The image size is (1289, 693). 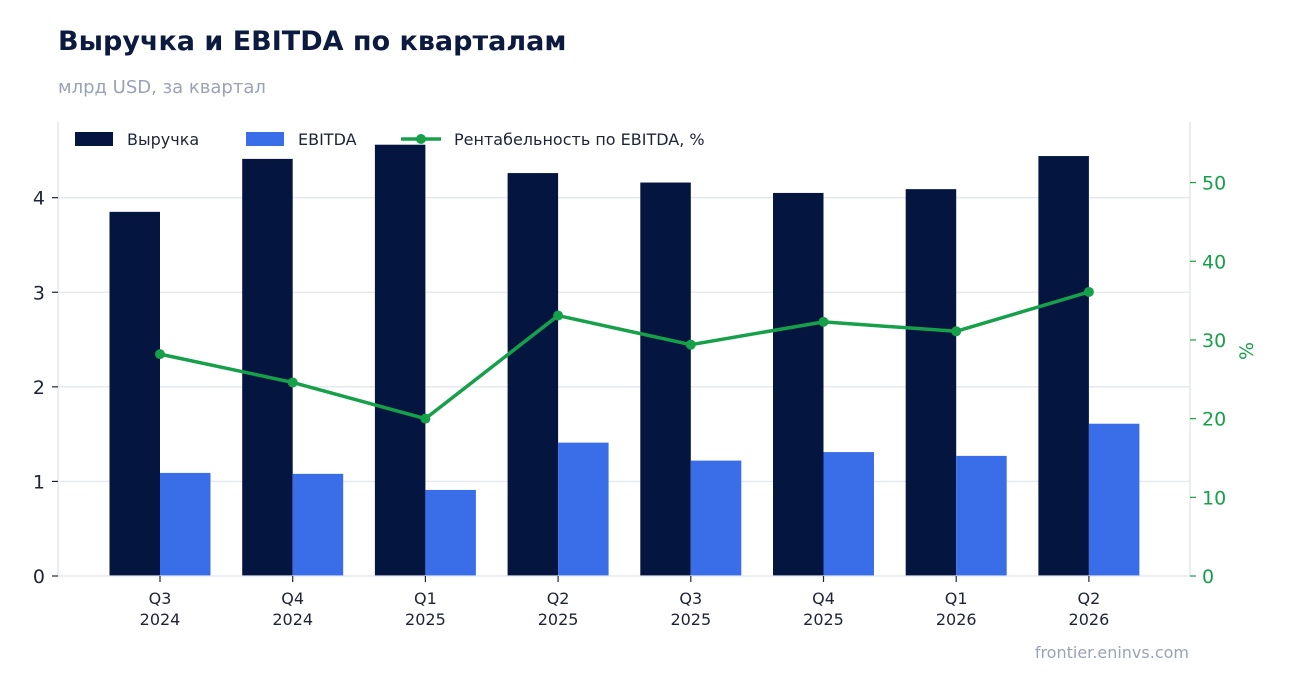 What do you see at coordinates (1214, 262) in the screenshot?
I see `right-tick-label: 40` at bounding box center [1214, 262].